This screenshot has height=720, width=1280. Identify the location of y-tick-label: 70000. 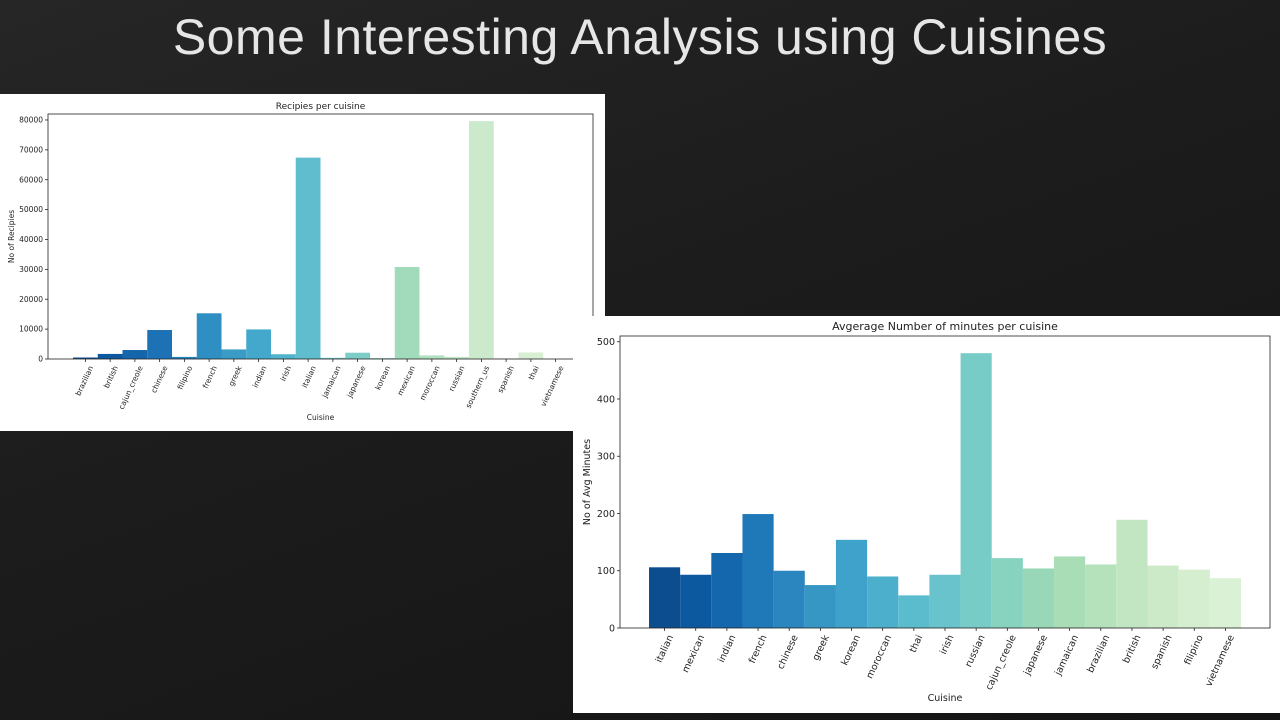
(31, 149).